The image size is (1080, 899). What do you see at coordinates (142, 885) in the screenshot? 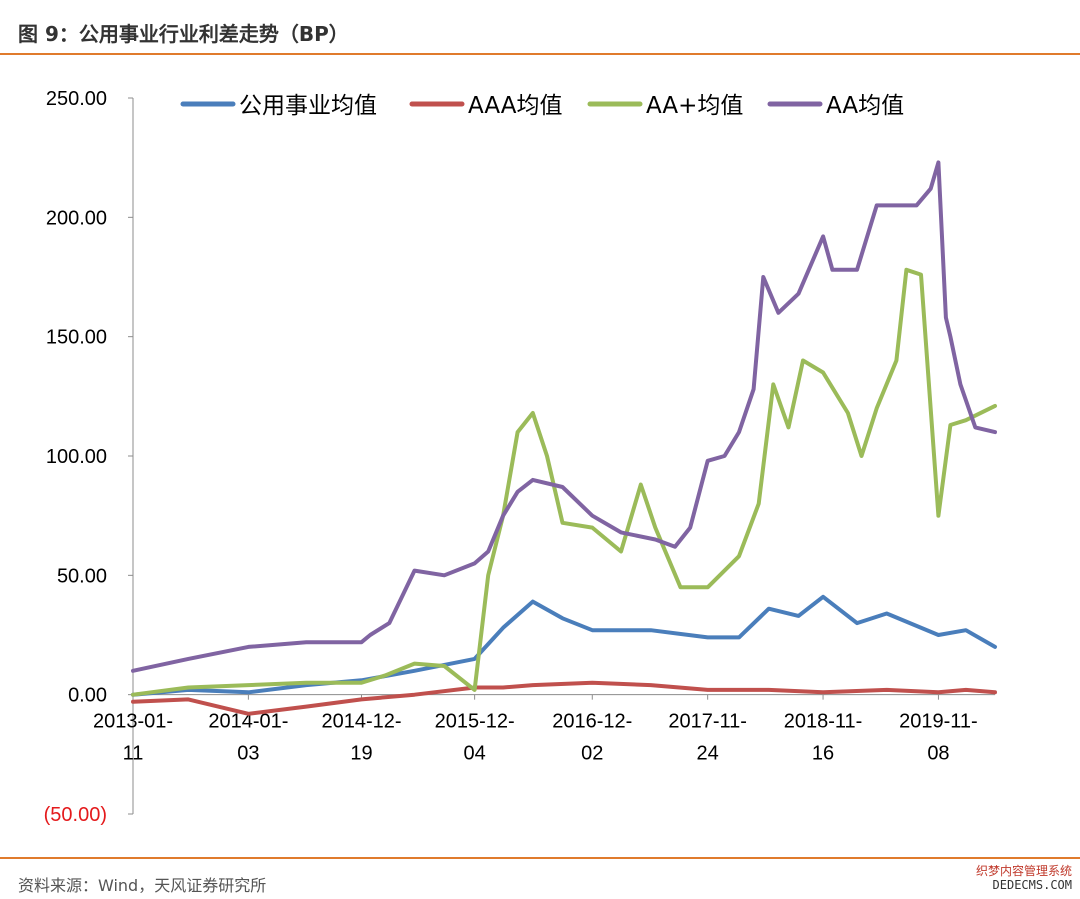
I see `source-note: 资料来源：Wind，天风证券研究所` at bounding box center [142, 885].